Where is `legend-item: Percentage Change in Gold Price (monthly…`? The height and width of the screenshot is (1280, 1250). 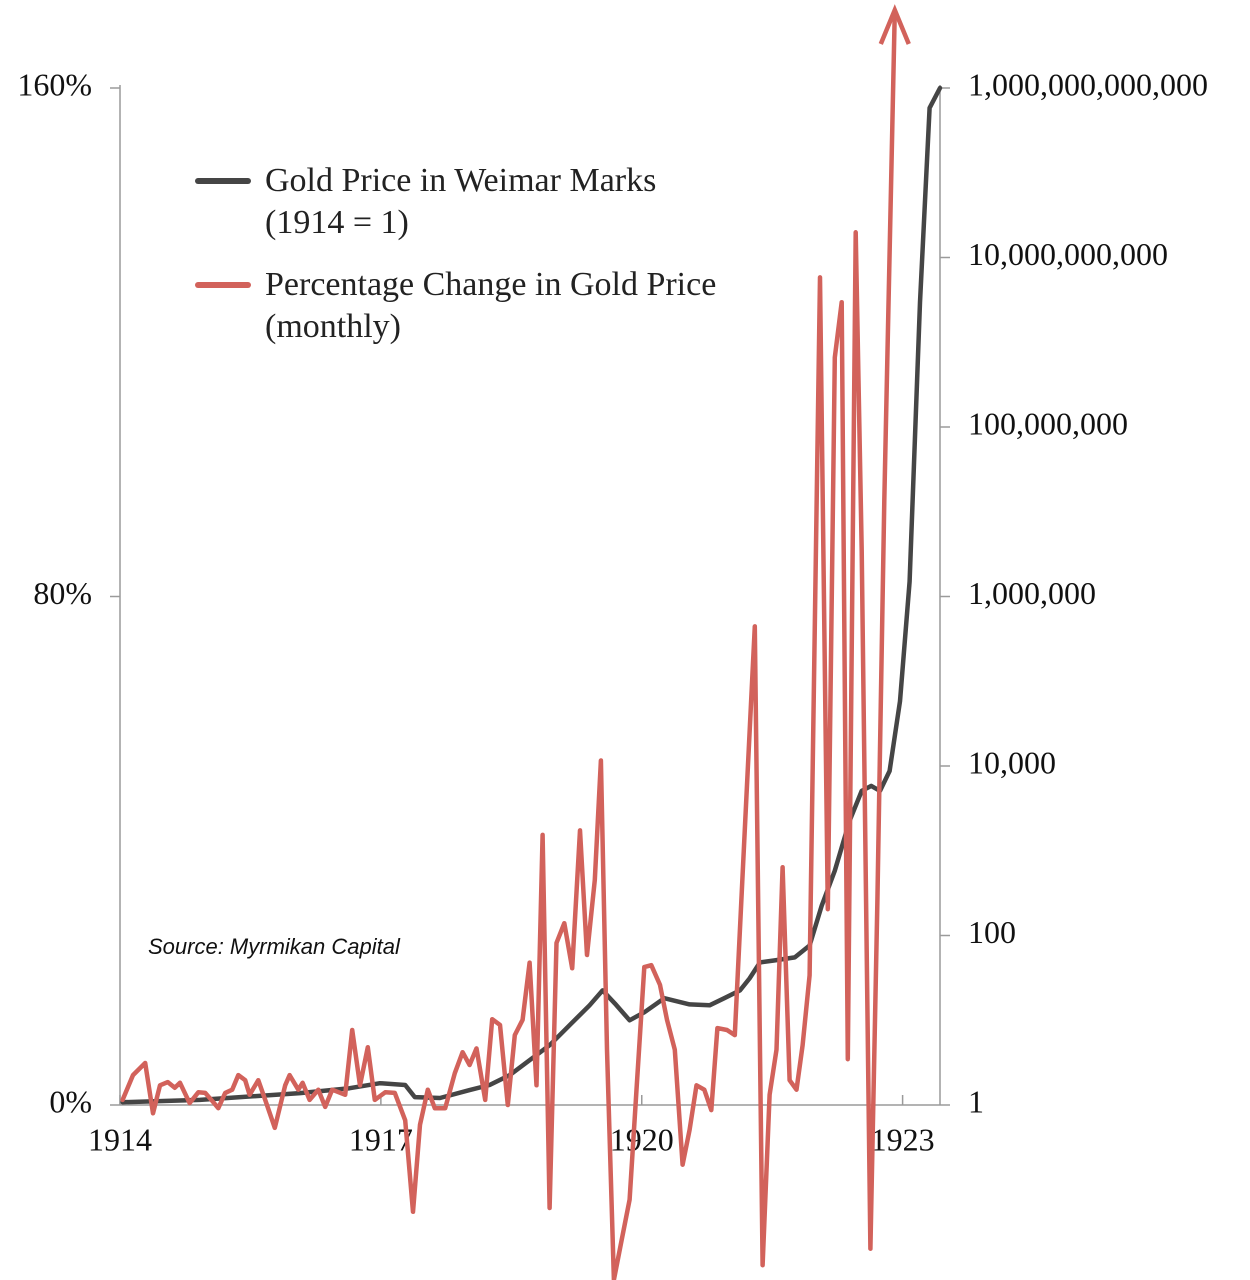
legend-item: Percentage Change in Gold Price (monthly… is located at coordinates (490, 306).